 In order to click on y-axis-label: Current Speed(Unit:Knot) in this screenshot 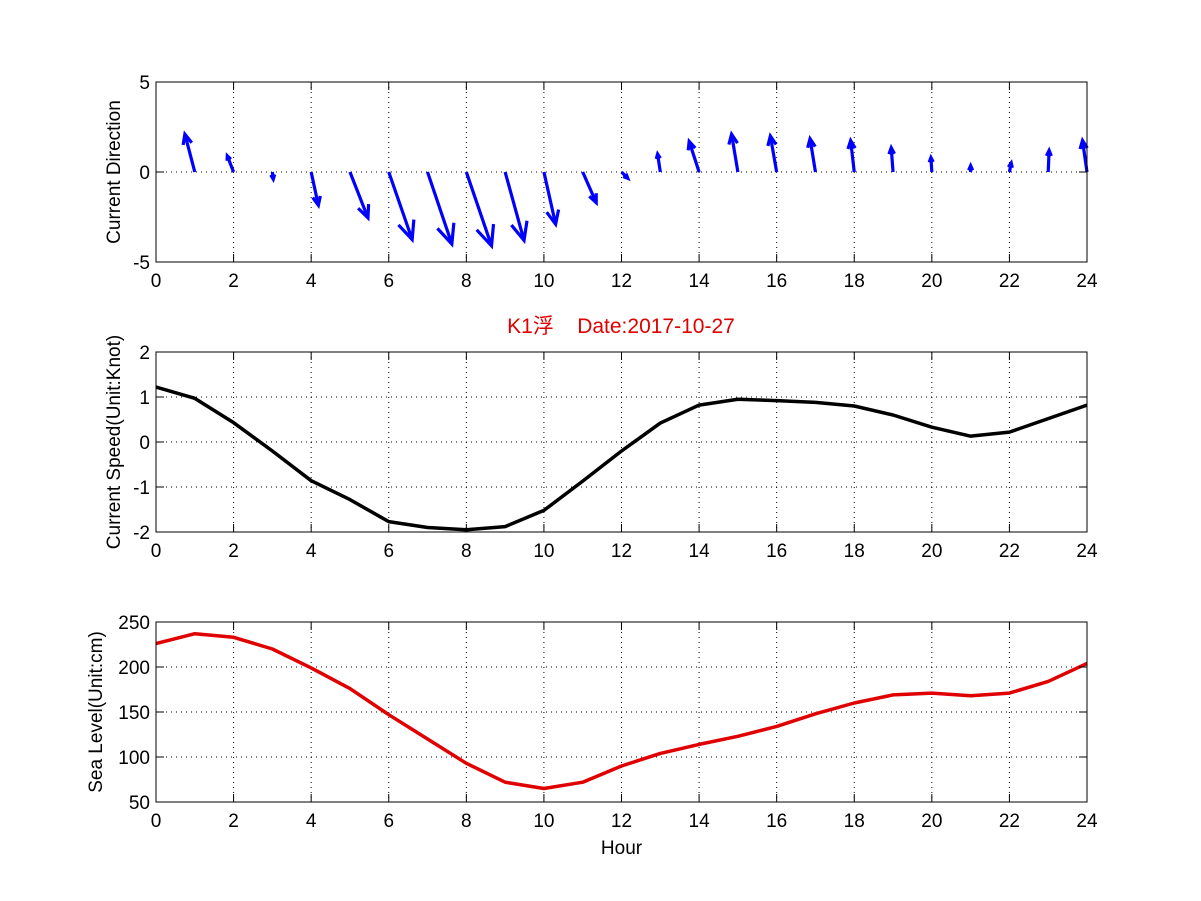, I will do `click(114, 442)`.